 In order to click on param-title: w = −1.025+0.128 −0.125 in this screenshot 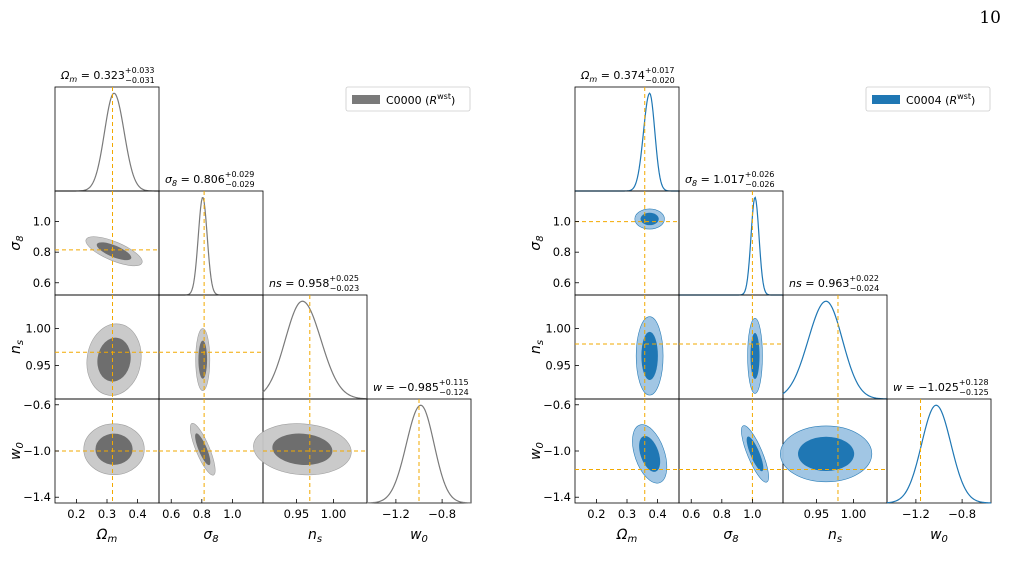, I will do `click(941, 387)`.